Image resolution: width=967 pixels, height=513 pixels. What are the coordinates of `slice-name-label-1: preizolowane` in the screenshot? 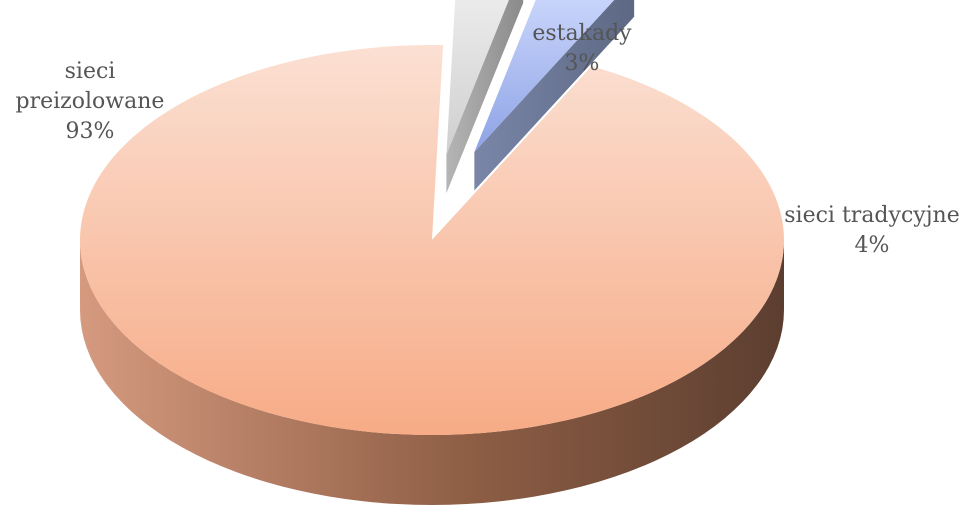 It's located at (90, 101).